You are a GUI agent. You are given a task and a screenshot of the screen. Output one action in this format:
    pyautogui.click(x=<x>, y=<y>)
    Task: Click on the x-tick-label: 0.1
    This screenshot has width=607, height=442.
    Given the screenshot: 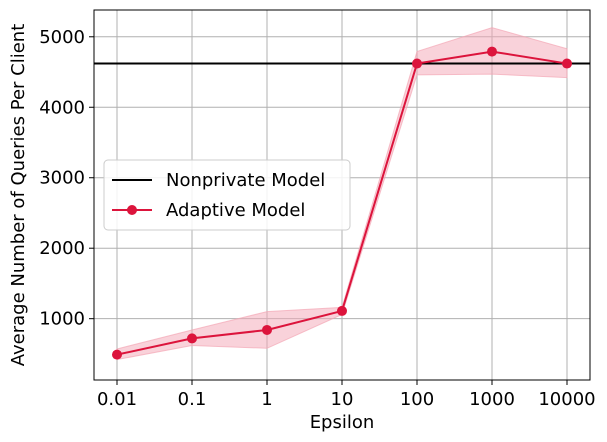 What is the action you would take?
    pyautogui.click(x=192, y=399)
    